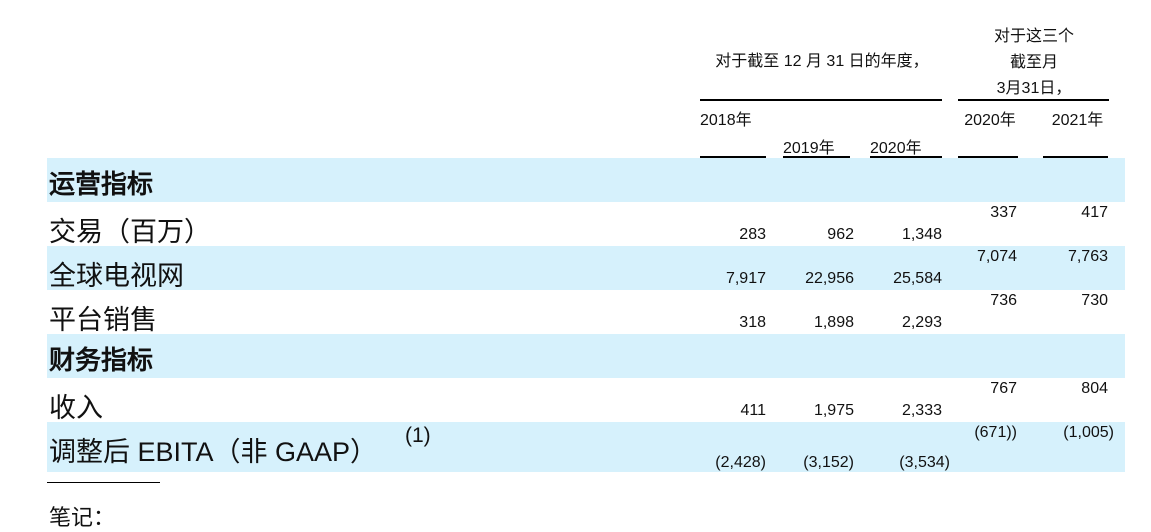  I want to click on column-header: 2021年, so click(1077, 120).